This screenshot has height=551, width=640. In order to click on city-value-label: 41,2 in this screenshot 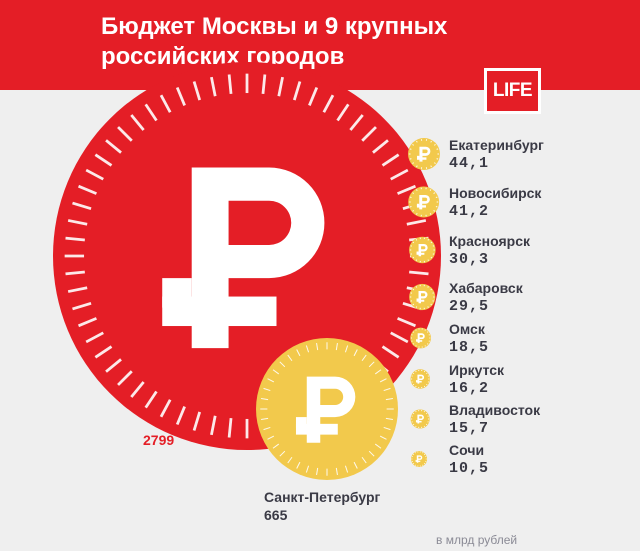, I will do `click(469, 211)`.